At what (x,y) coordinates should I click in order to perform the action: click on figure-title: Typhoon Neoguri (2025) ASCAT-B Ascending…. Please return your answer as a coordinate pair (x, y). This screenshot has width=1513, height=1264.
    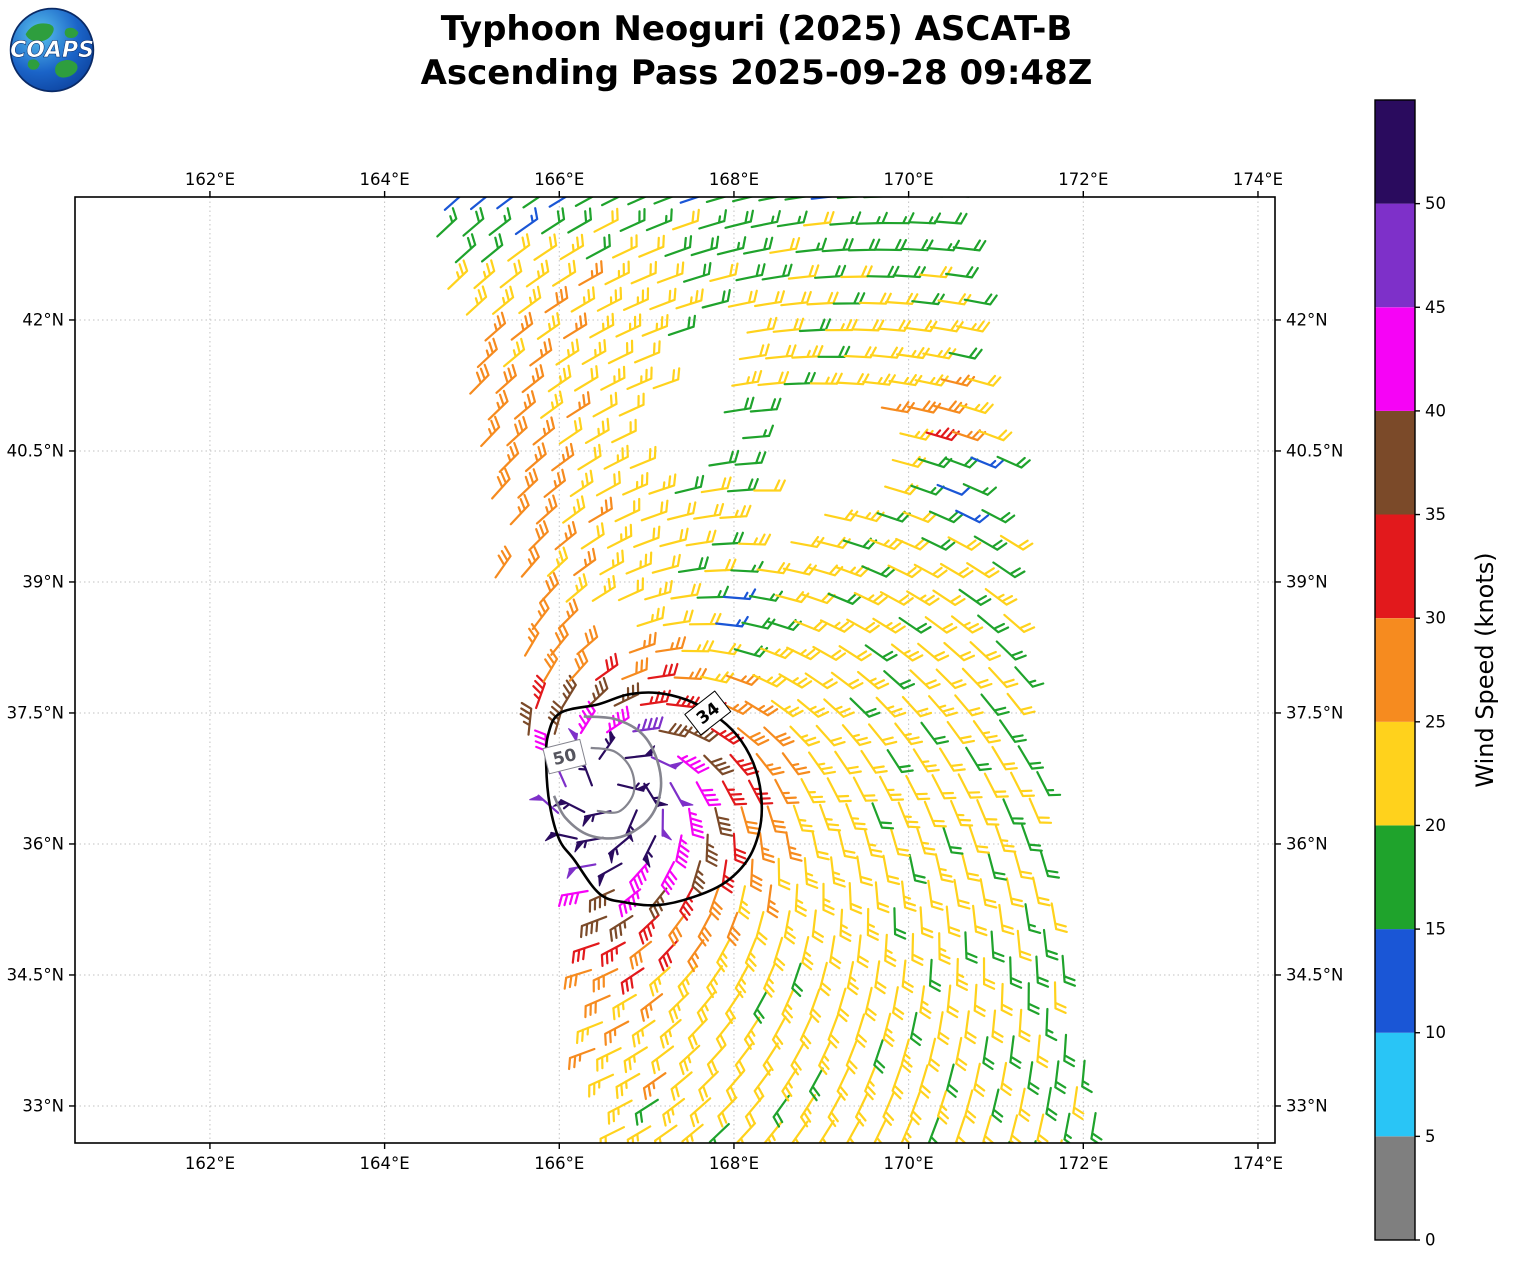
    Looking at the image, I should click on (756, 51).